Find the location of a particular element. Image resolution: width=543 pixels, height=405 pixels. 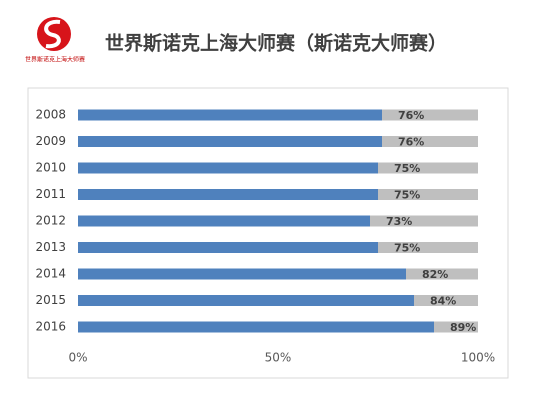

data-label: 84% is located at coordinates (443, 301).